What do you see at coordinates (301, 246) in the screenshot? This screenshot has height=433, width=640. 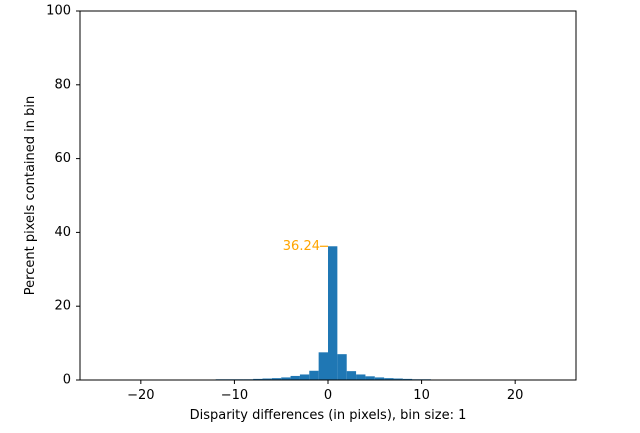 I see `peak-annotation-label: 36.24` at bounding box center [301, 246].